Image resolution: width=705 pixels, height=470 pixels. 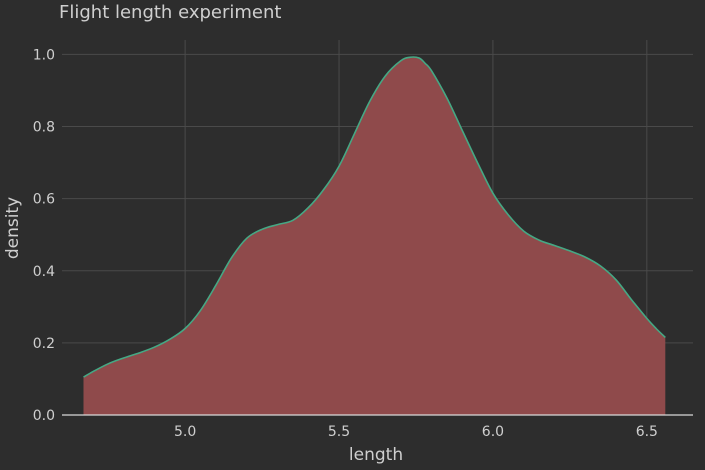 What do you see at coordinates (185, 432) in the screenshot?
I see `x-tick-label: 5.0` at bounding box center [185, 432].